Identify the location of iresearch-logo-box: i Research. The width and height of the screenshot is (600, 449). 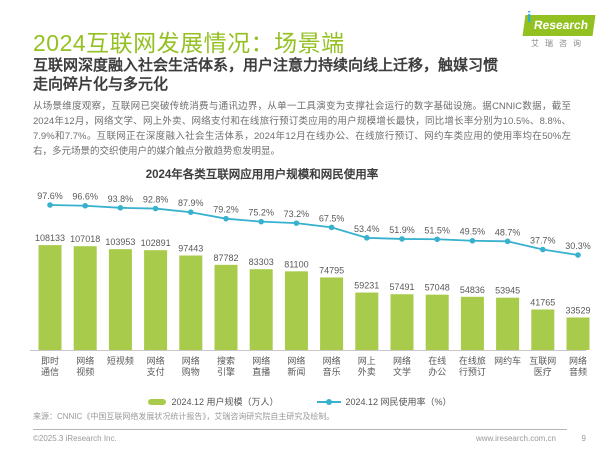
(559, 22).